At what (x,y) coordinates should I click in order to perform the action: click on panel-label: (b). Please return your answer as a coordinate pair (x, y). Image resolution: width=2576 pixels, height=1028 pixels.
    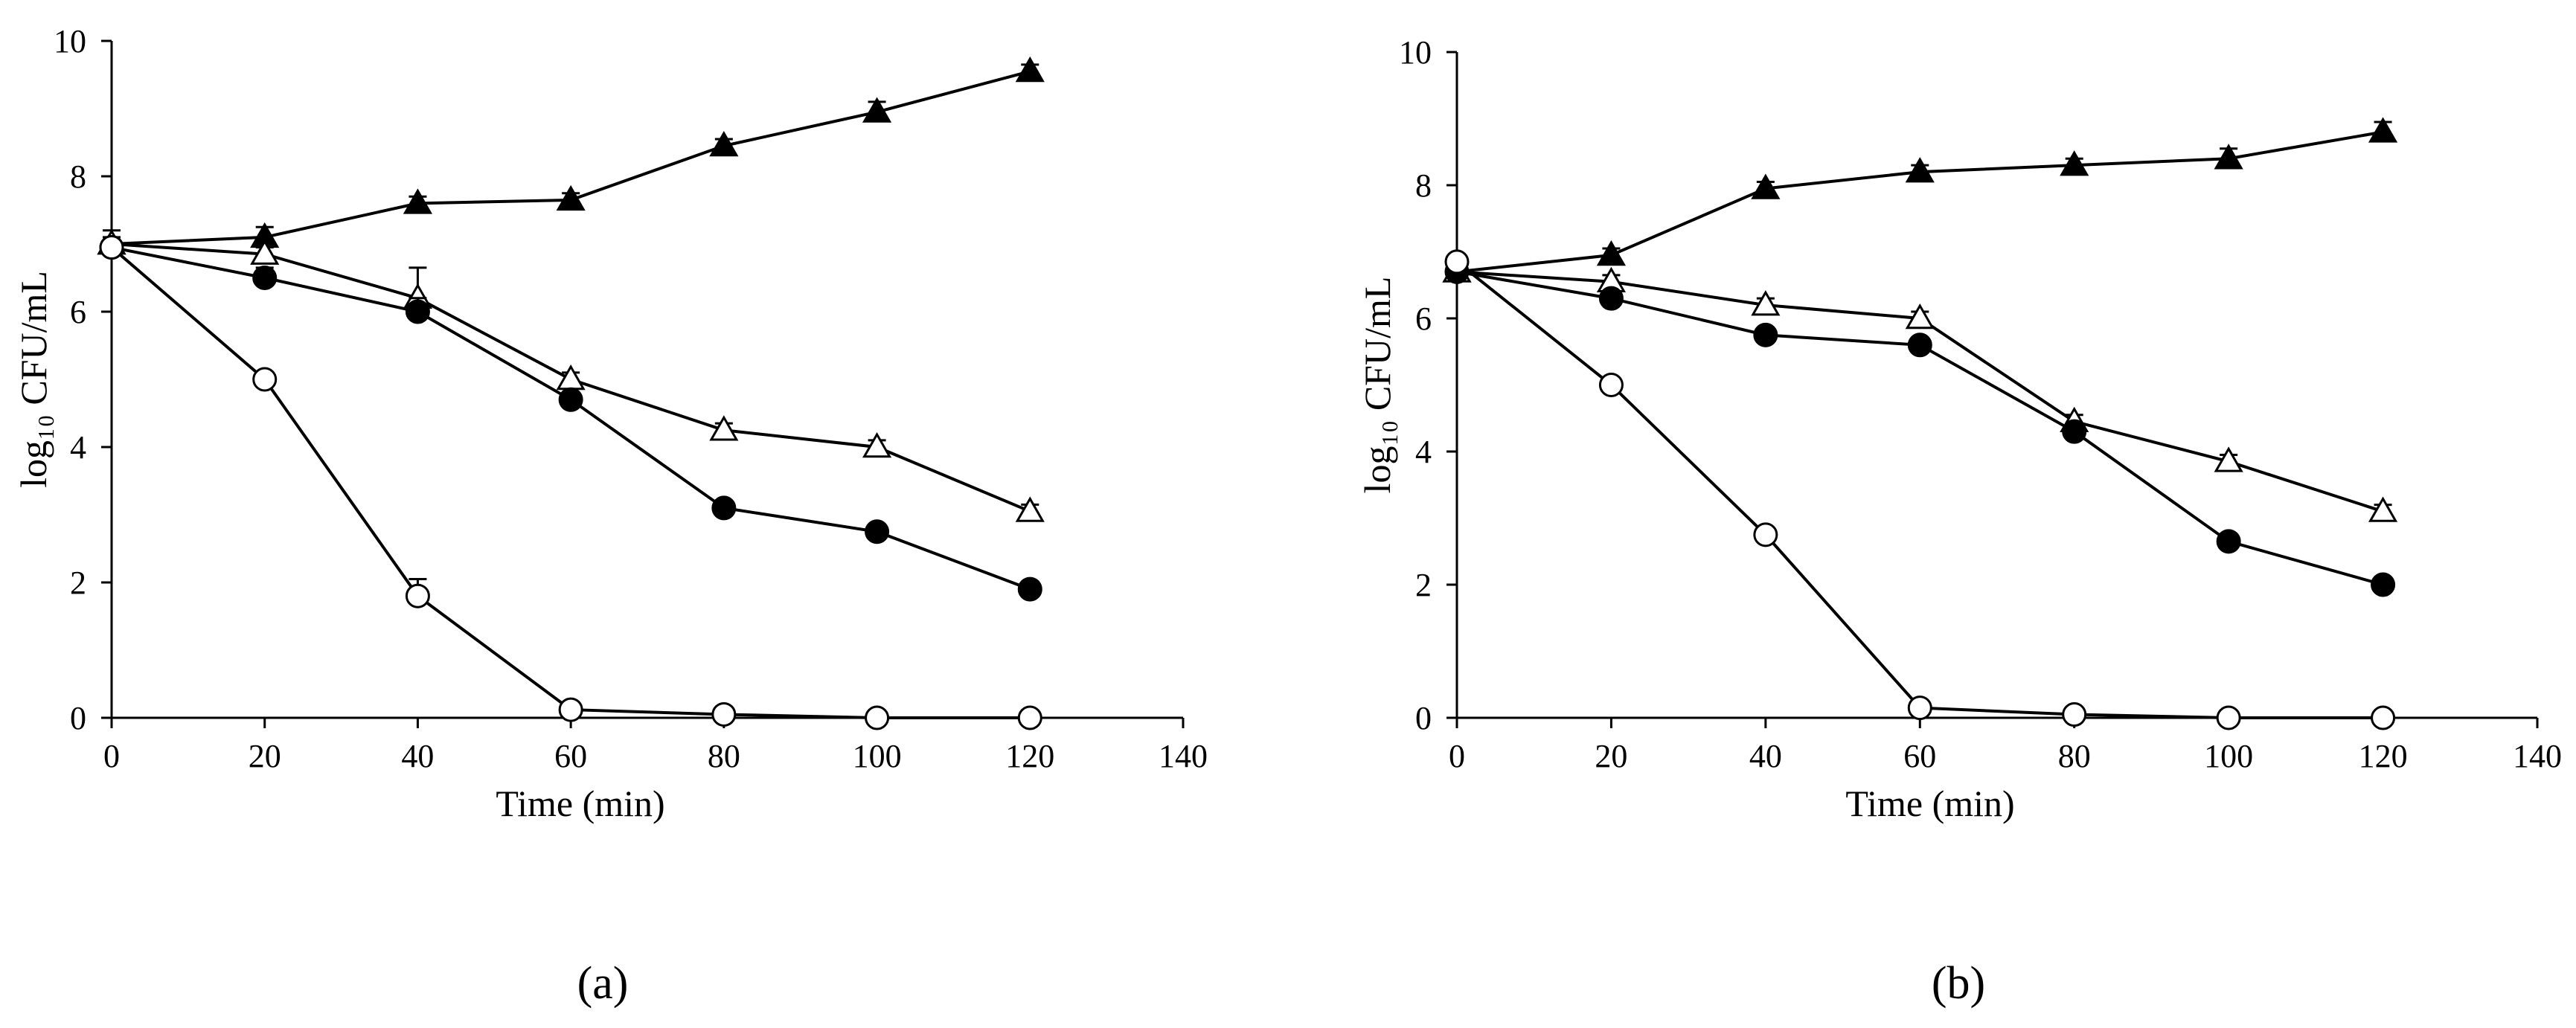
    Looking at the image, I should click on (1959, 984).